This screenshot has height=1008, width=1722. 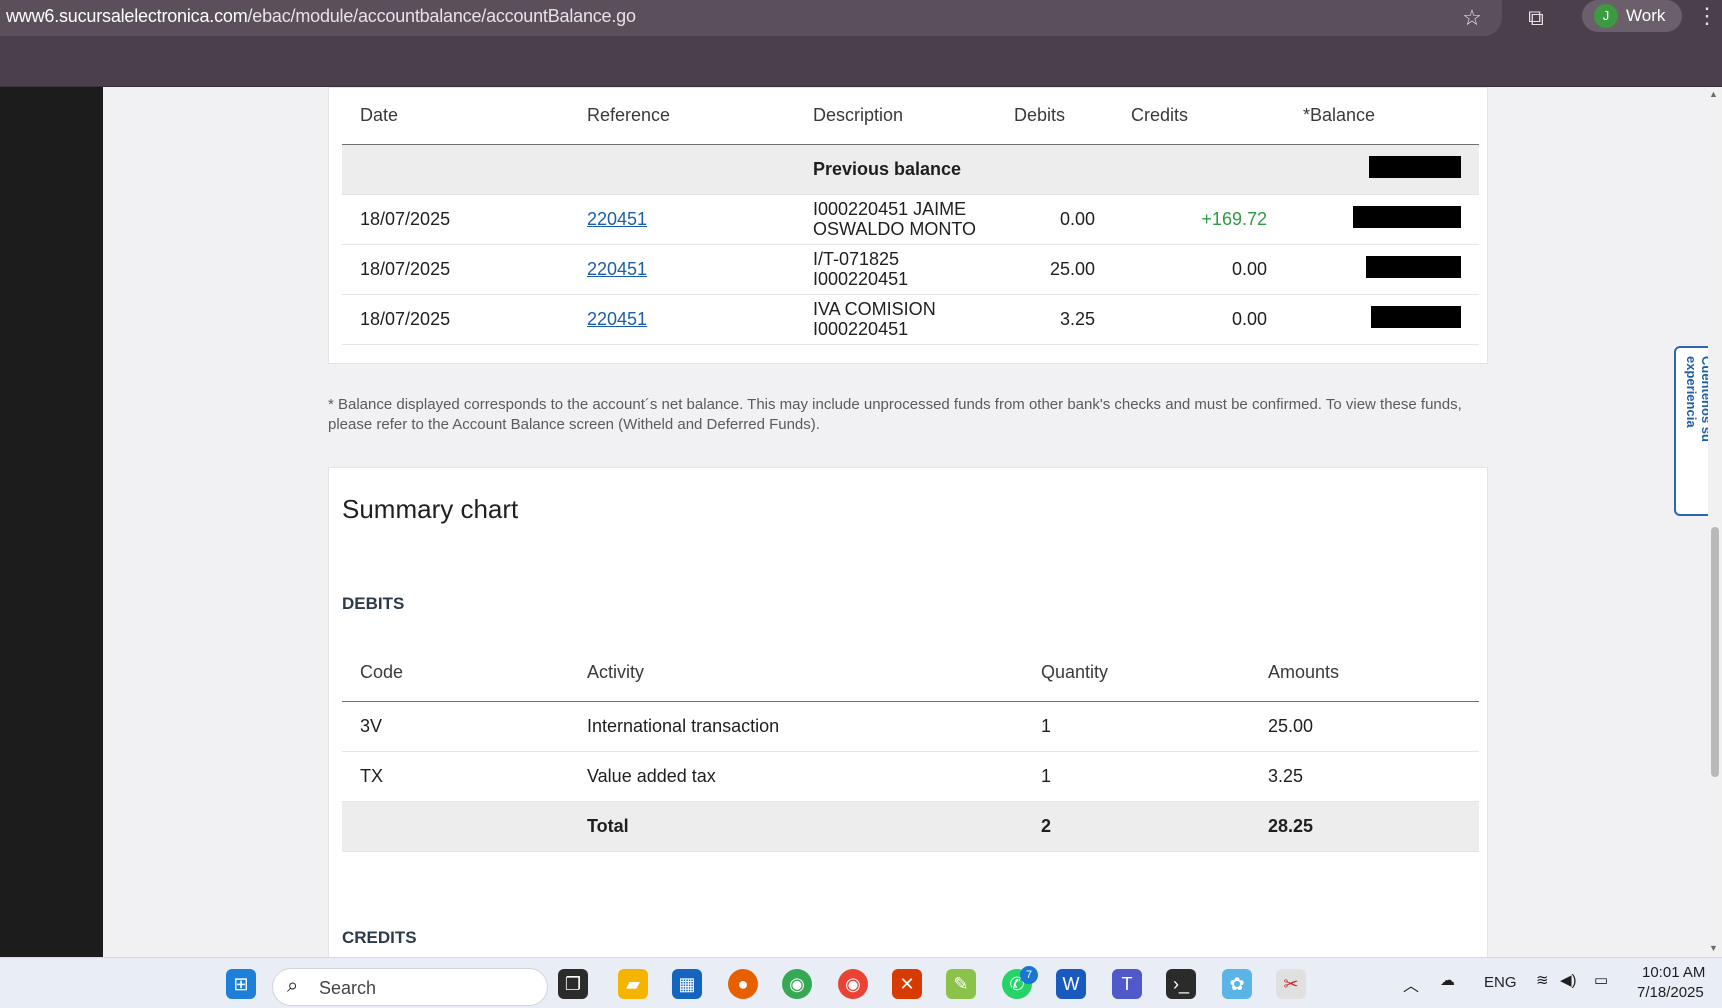 I want to click on volume-icon: ◀), so click(x=1568, y=980).